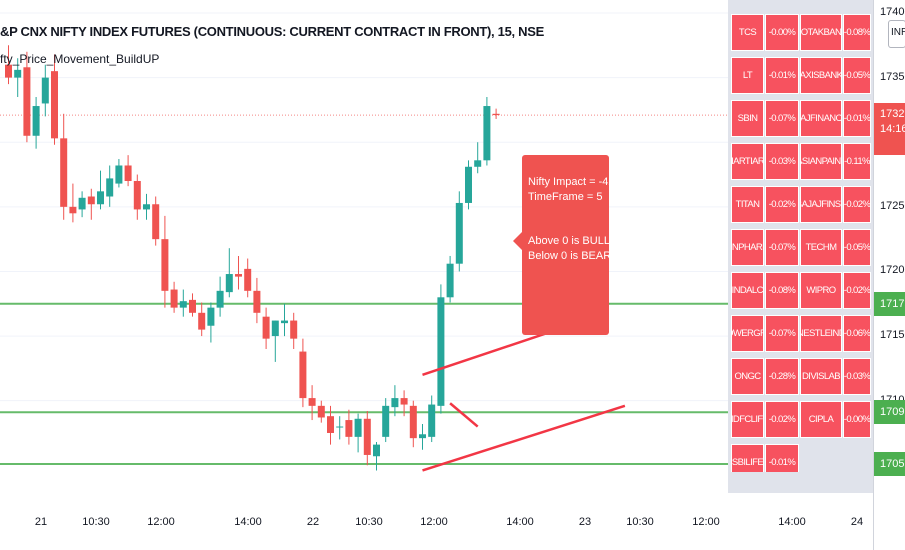 This screenshot has height=550, width=905. I want to click on price-tick-label: 17400., so click(892, 12).